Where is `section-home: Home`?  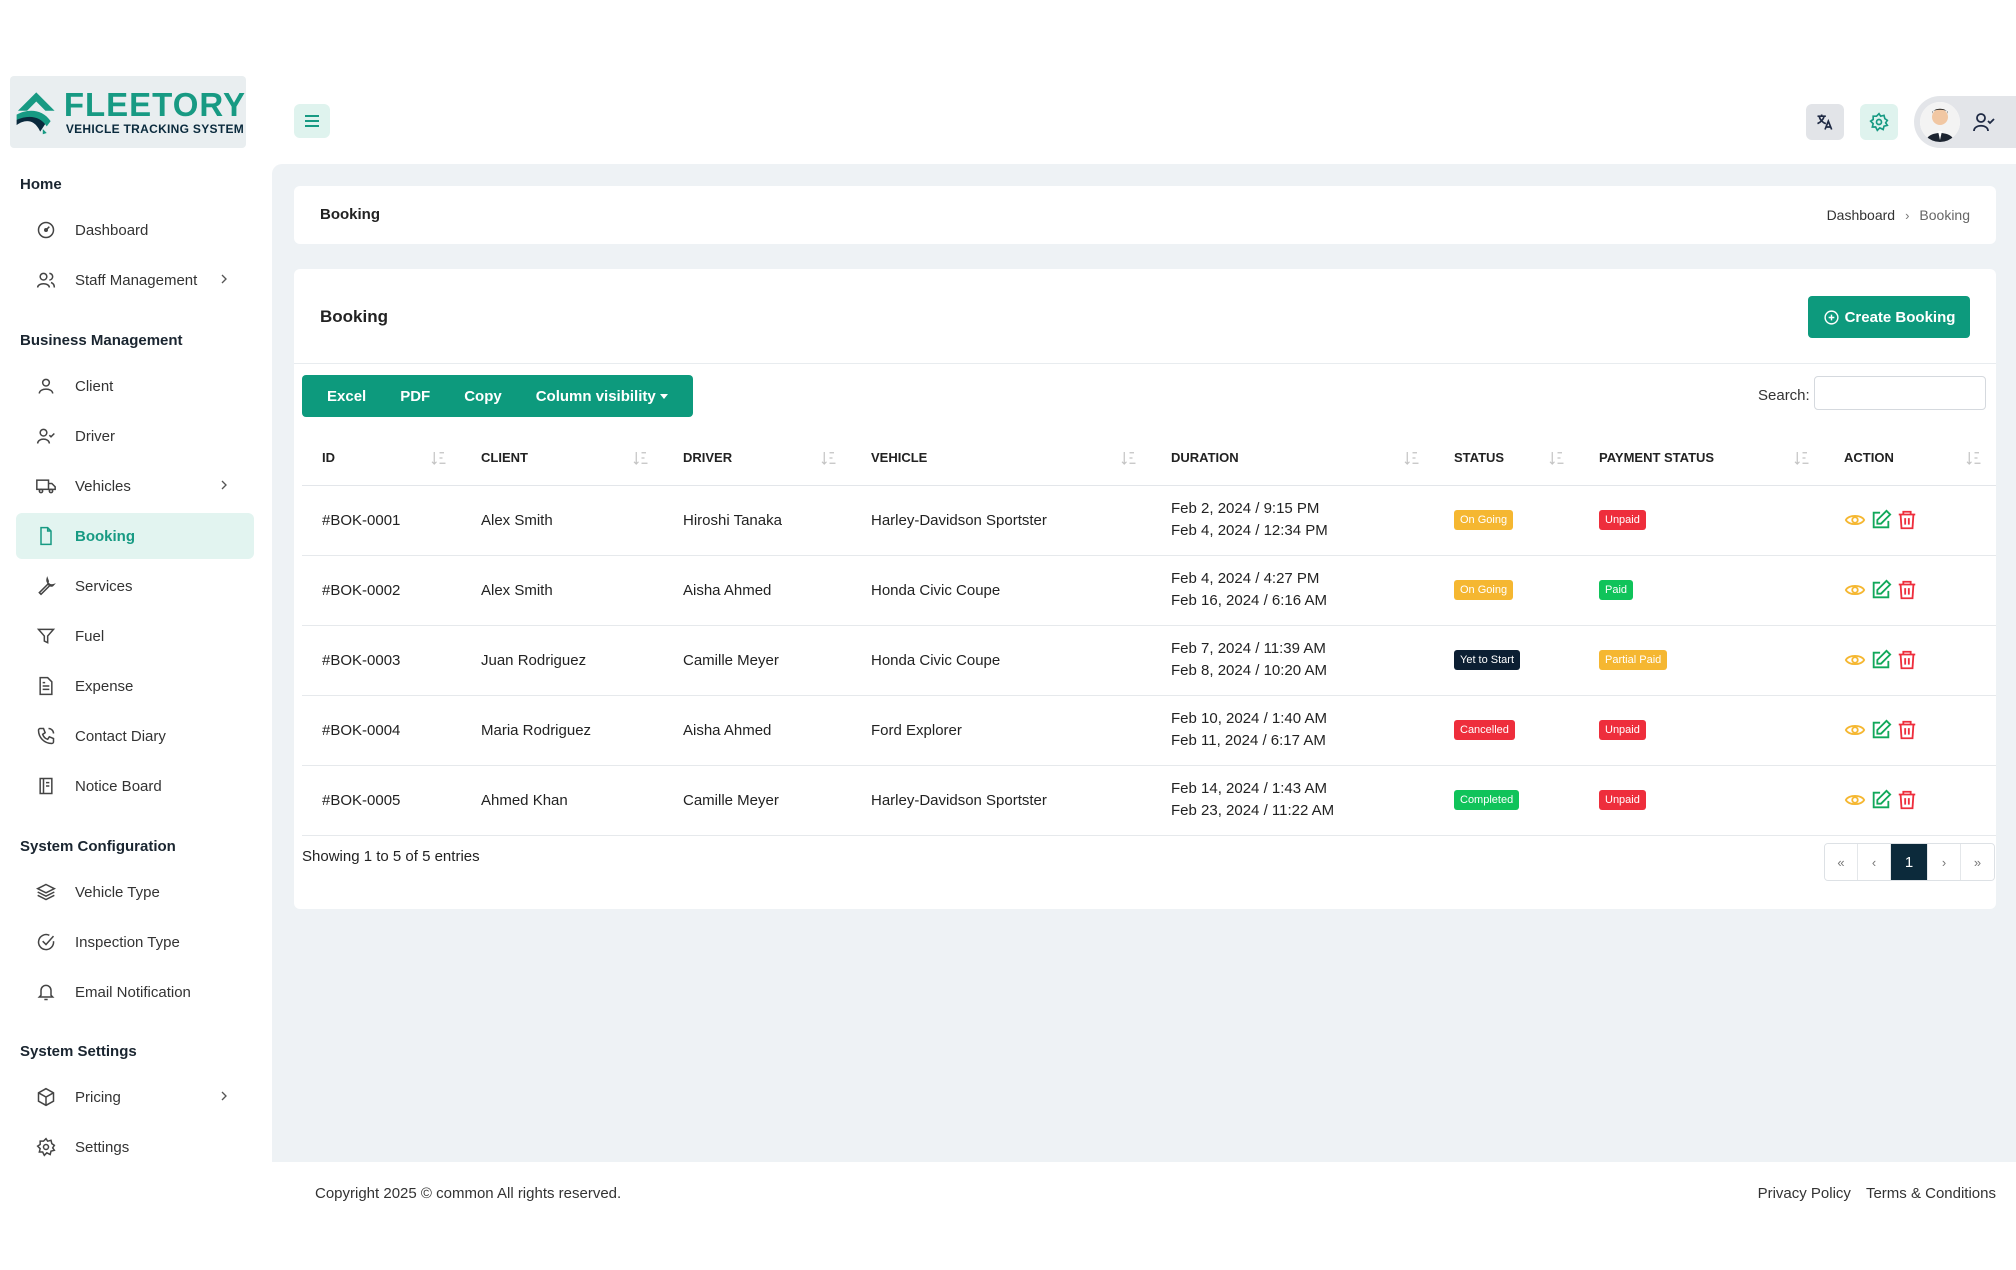 section-home: Home is located at coordinates (41, 184).